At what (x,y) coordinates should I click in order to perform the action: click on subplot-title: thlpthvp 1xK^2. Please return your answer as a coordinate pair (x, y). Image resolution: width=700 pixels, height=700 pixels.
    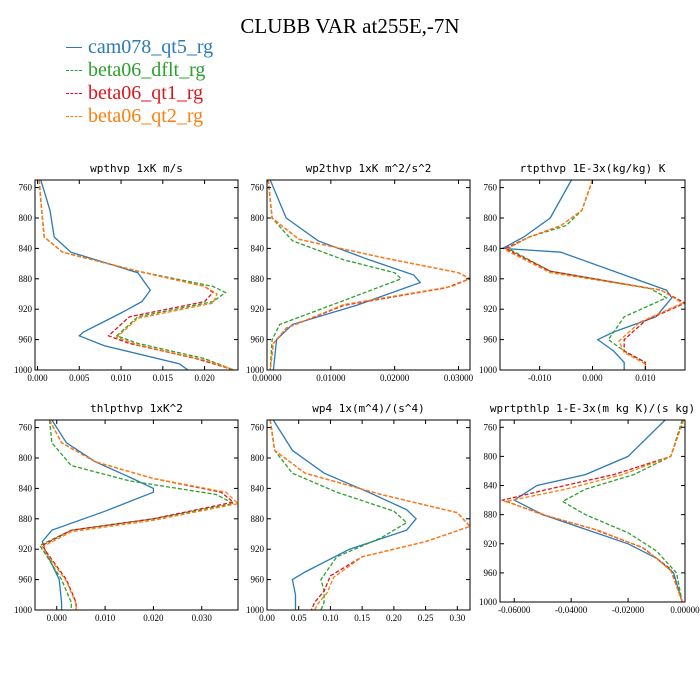
    Looking at the image, I should click on (136, 408).